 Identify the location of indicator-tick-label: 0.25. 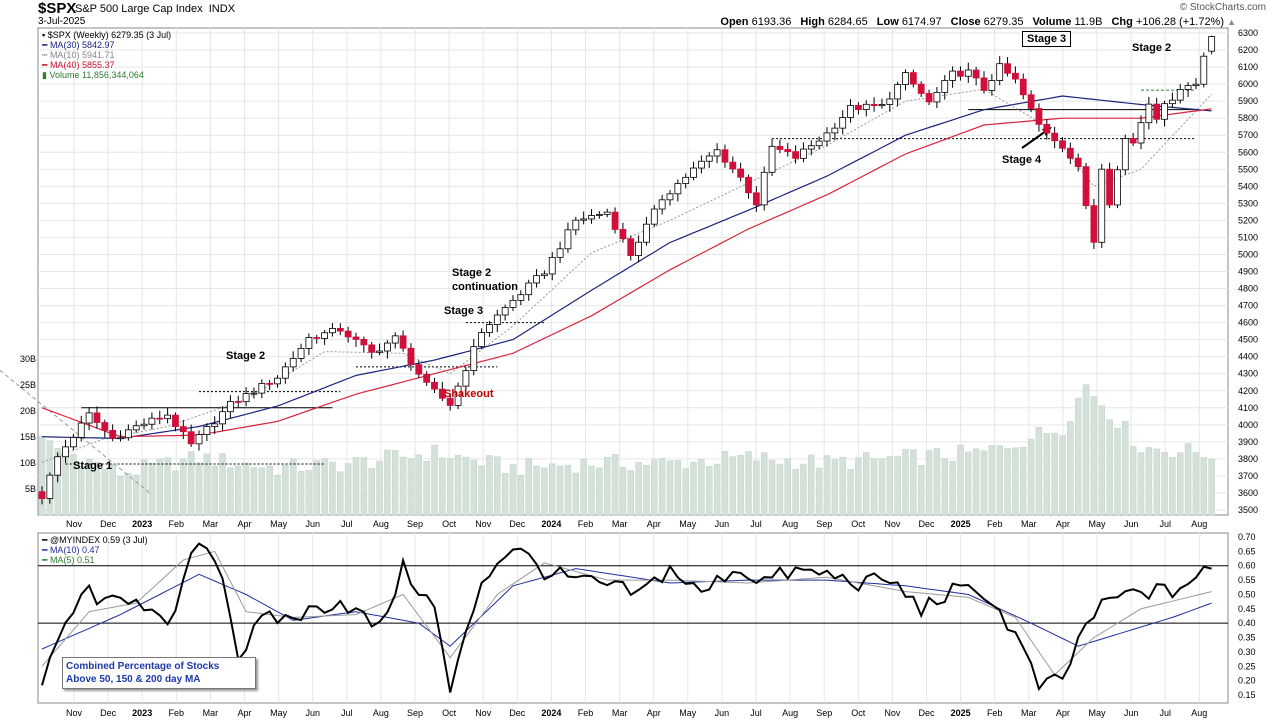
(1247, 666).